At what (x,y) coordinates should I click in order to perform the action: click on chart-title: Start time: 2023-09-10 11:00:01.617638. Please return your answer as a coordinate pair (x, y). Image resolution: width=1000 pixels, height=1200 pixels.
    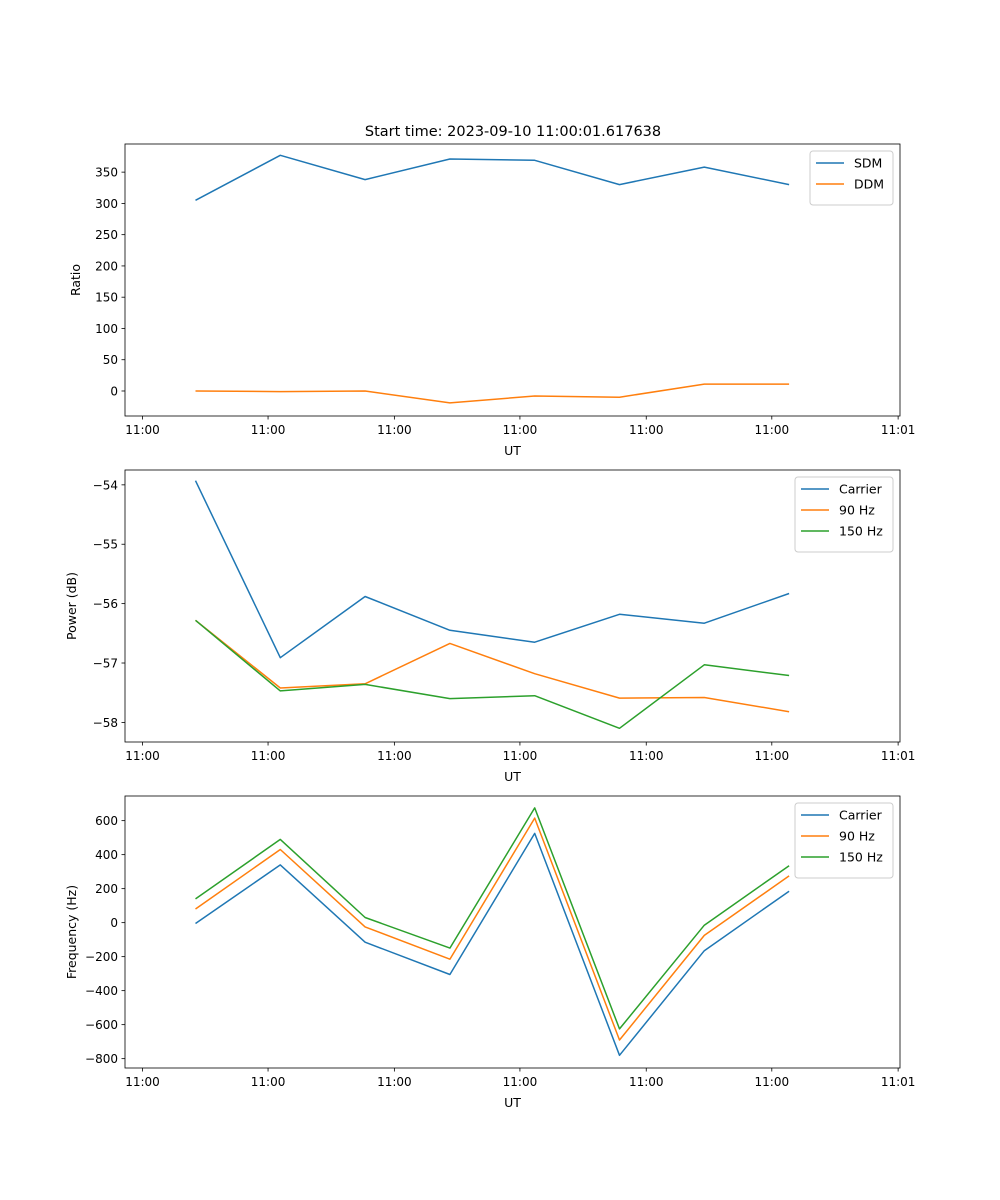
    Looking at the image, I should click on (513, 132).